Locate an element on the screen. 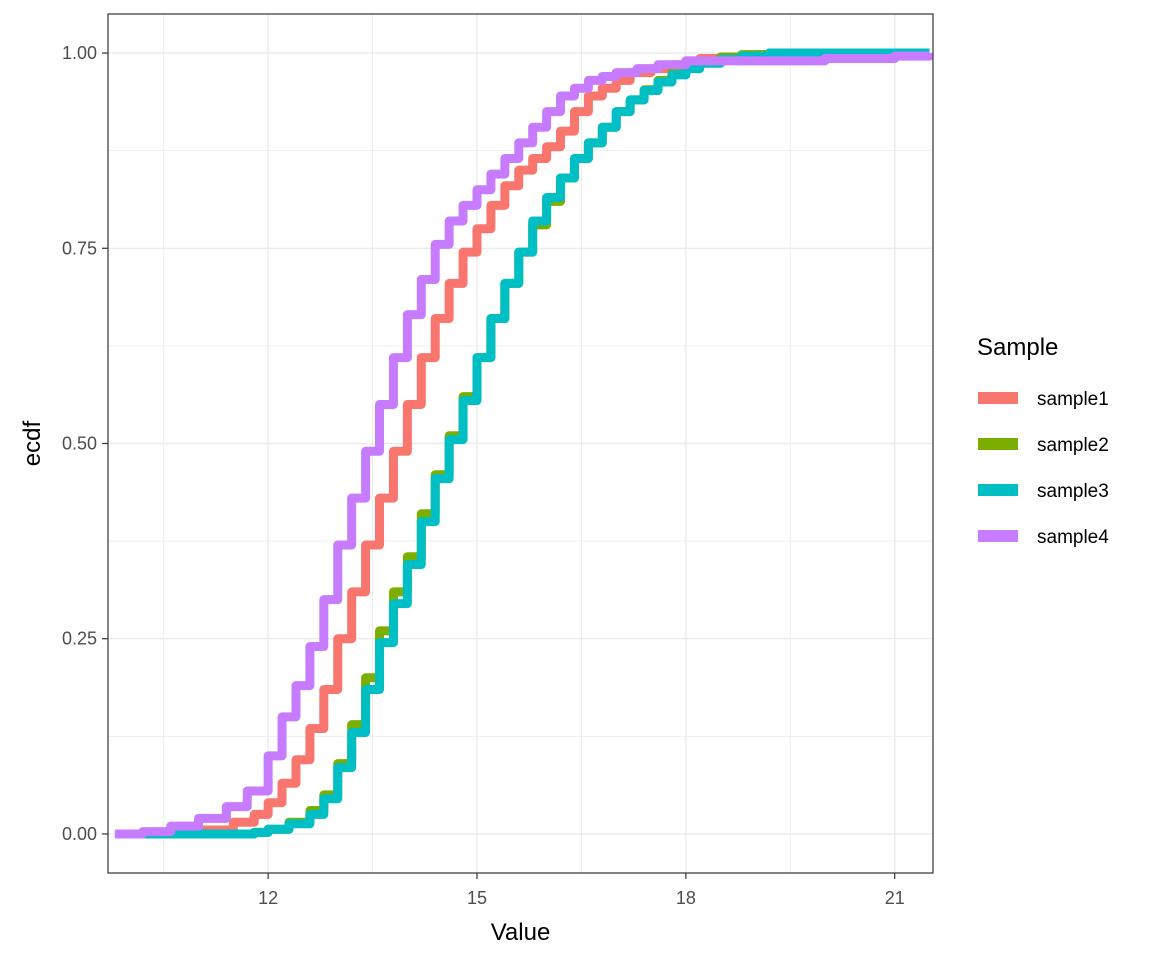  legend-key-sample2 is located at coordinates (998, 444).